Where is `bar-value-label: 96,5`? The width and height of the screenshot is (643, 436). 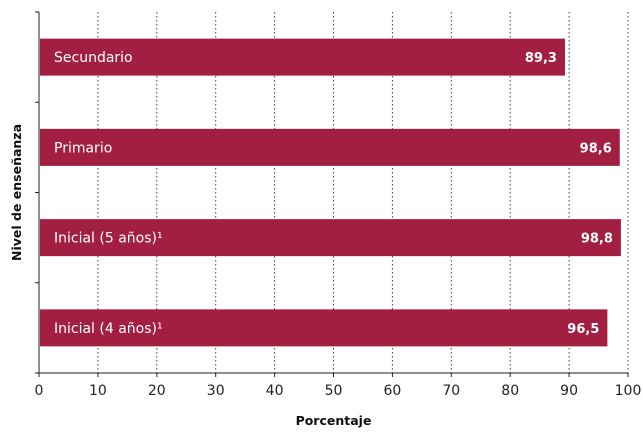
bar-value-label: 96,5 is located at coordinates (583, 329).